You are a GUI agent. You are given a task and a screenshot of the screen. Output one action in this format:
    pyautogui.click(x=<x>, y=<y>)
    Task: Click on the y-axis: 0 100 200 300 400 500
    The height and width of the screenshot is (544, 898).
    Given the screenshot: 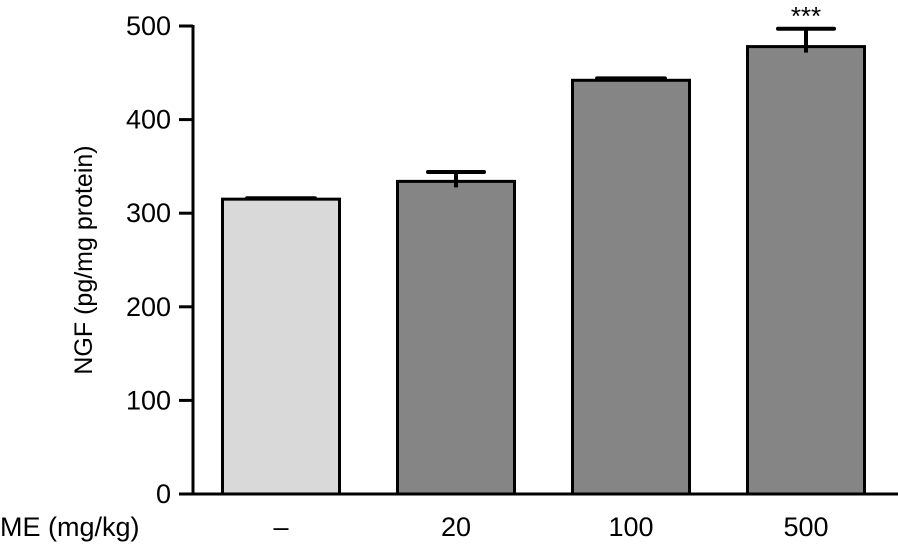 What is the action you would take?
    pyautogui.click(x=160, y=260)
    